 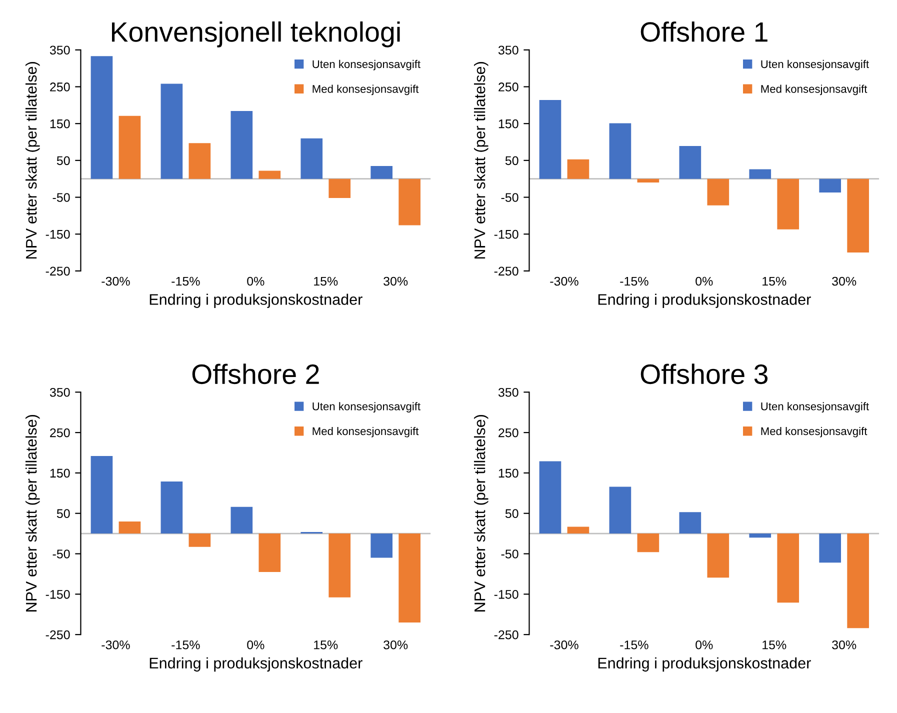 What do you see at coordinates (256, 34) in the screenshot?
I see `chart-title: Konvensjonell teknologi` at bounding box center [256, 34].